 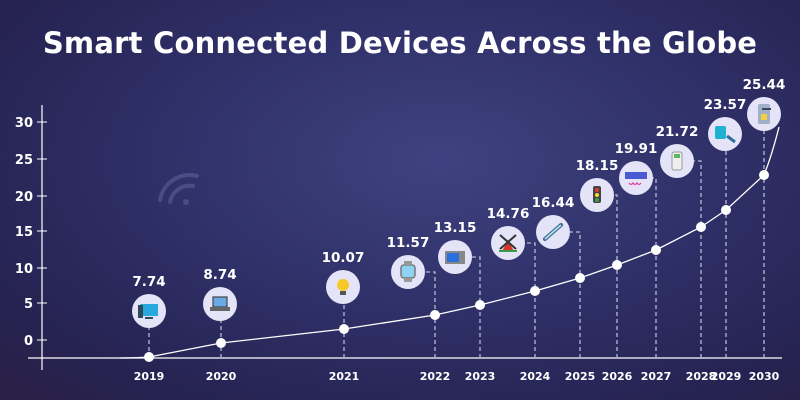 I want to click on x-tick-label: 2023, so click(x=480, y=376).